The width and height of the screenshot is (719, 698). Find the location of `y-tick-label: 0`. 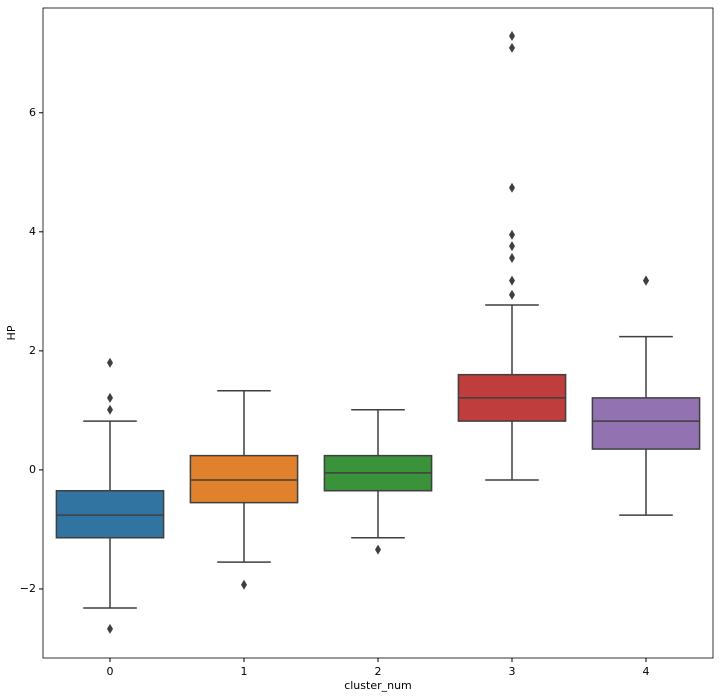

y-tick-label: 0 is located at coordinates (32, 469).